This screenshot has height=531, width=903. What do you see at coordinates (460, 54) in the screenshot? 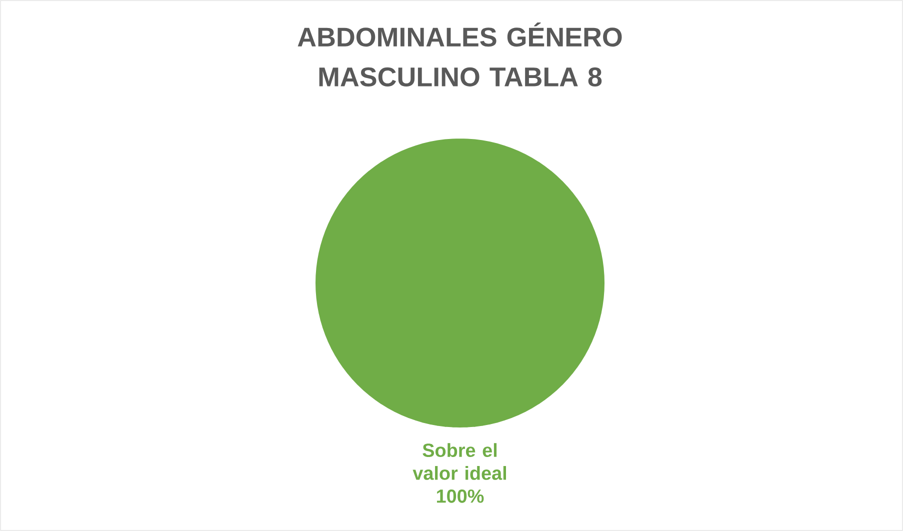
I see `chart-title: ABDOMINALES GÉNERO MASCULINO TABLA 8` at bounding box center [460, 54].